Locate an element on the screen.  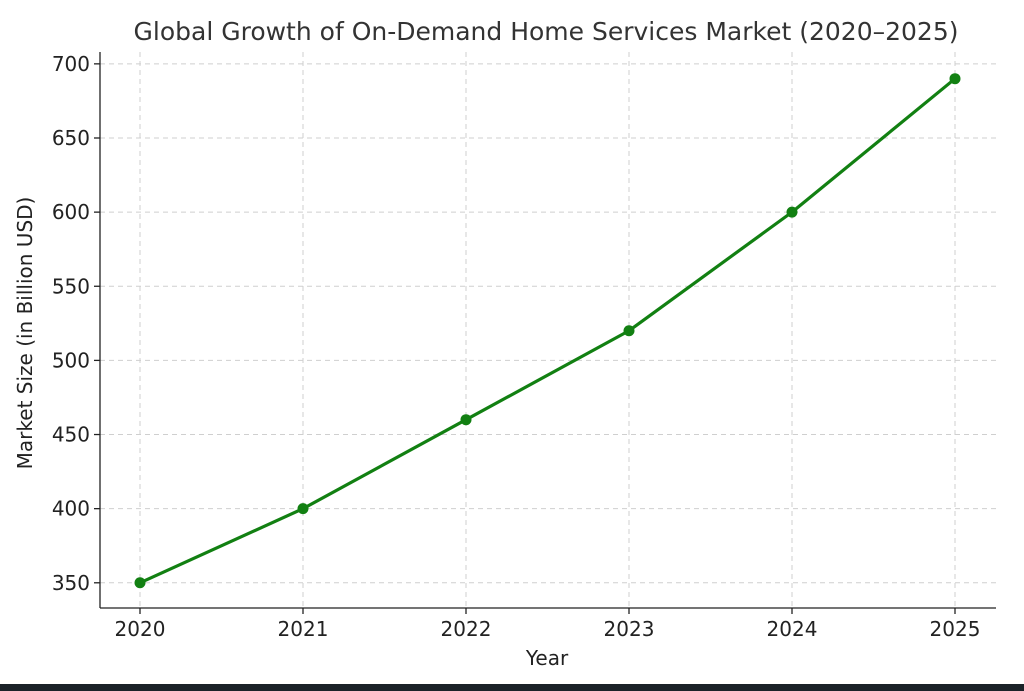
y-tick-label: 400 is located at coordinates (71, 509).